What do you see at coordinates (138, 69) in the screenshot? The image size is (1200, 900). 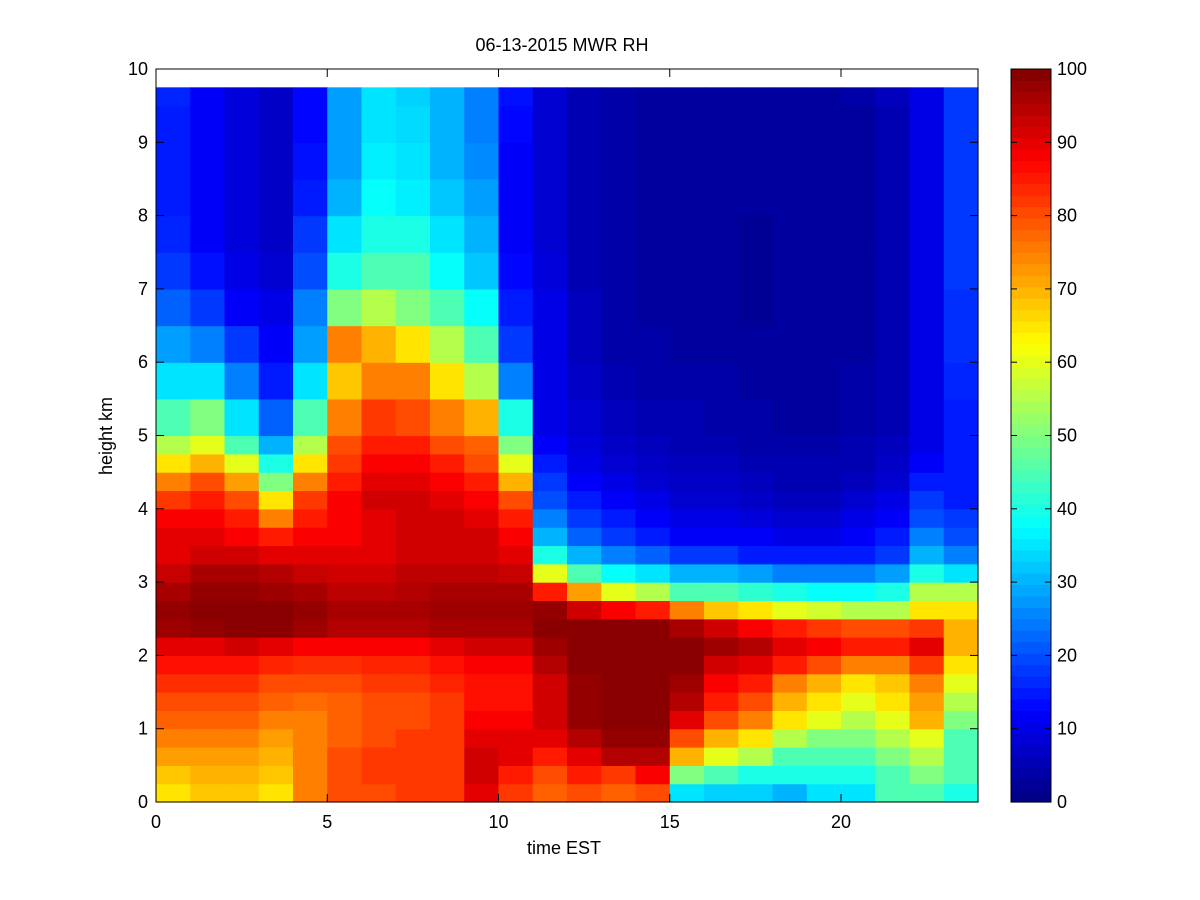 I see `y-tick-label: 10` at bounding box center [138, 69].